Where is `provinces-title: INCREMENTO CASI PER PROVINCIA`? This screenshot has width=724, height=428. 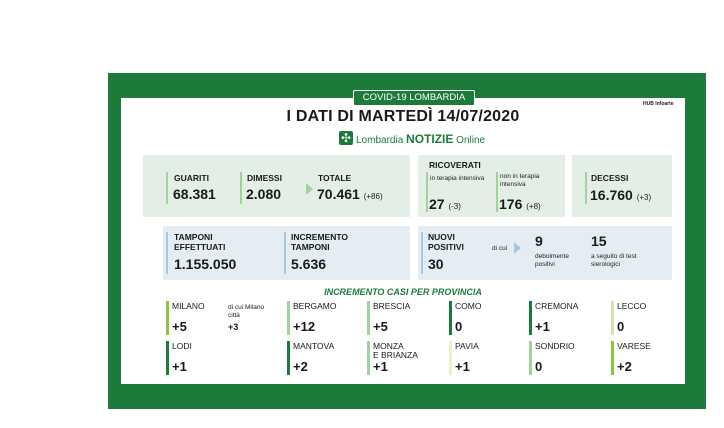 provinces-title: INCREMENTO CASI PER PROVINCIA is located at coordinates (403, 292).